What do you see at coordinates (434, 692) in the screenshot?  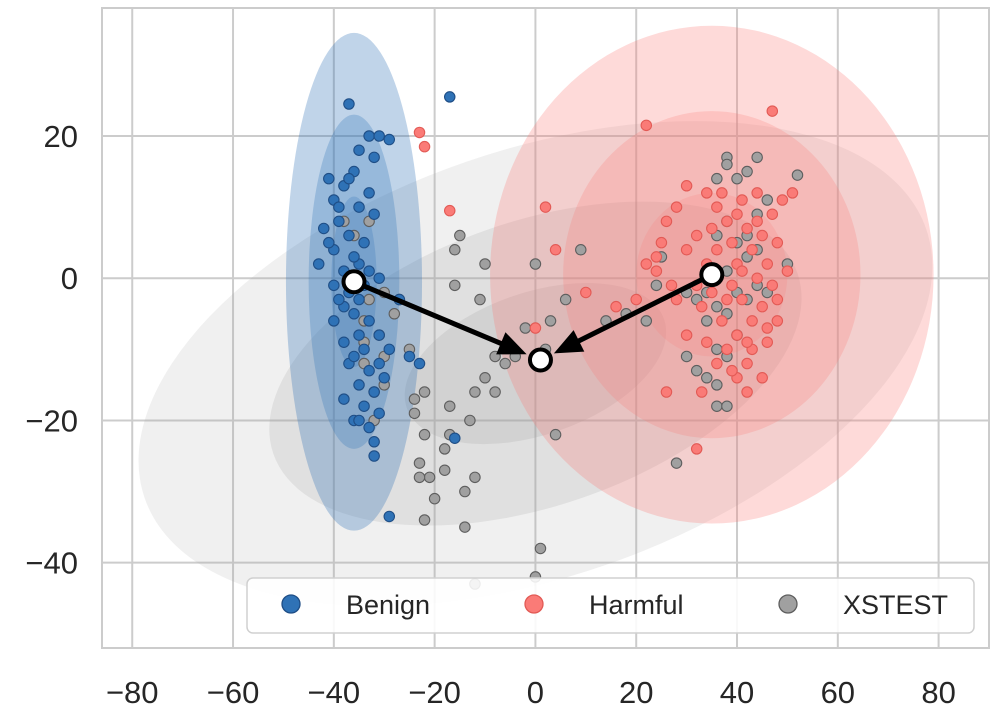 I see `x-tick-label: −20` at bounding box center [434, 692].